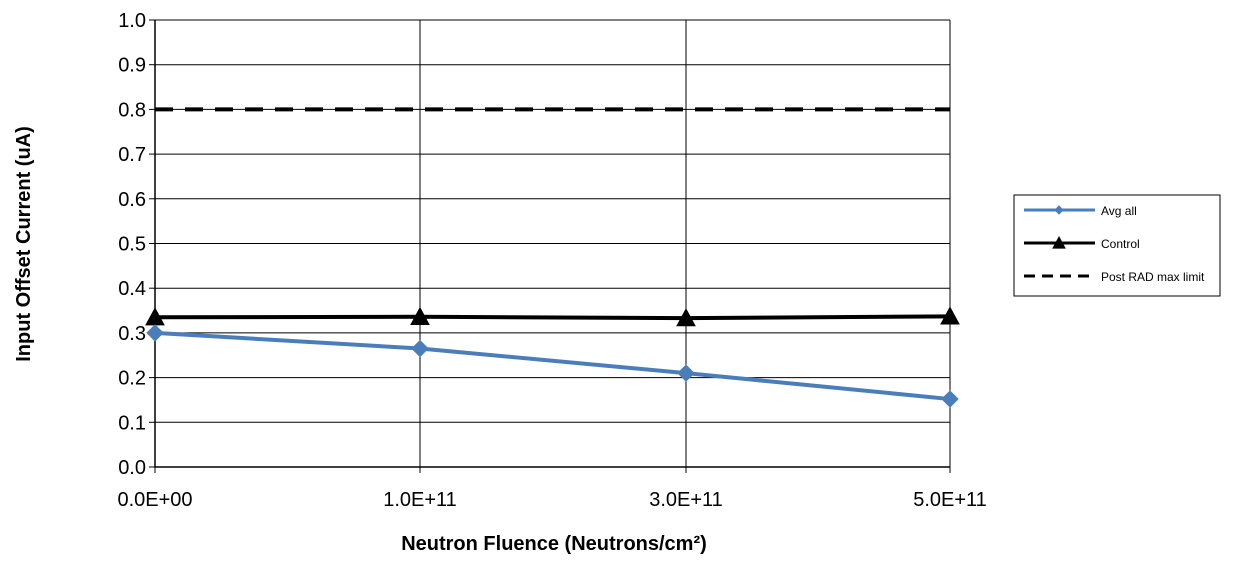 The width and height of the screenshot is (1257, 578). I want to click on legend-items: Avg all Control Post RAD max limit, so click(1114, 244).